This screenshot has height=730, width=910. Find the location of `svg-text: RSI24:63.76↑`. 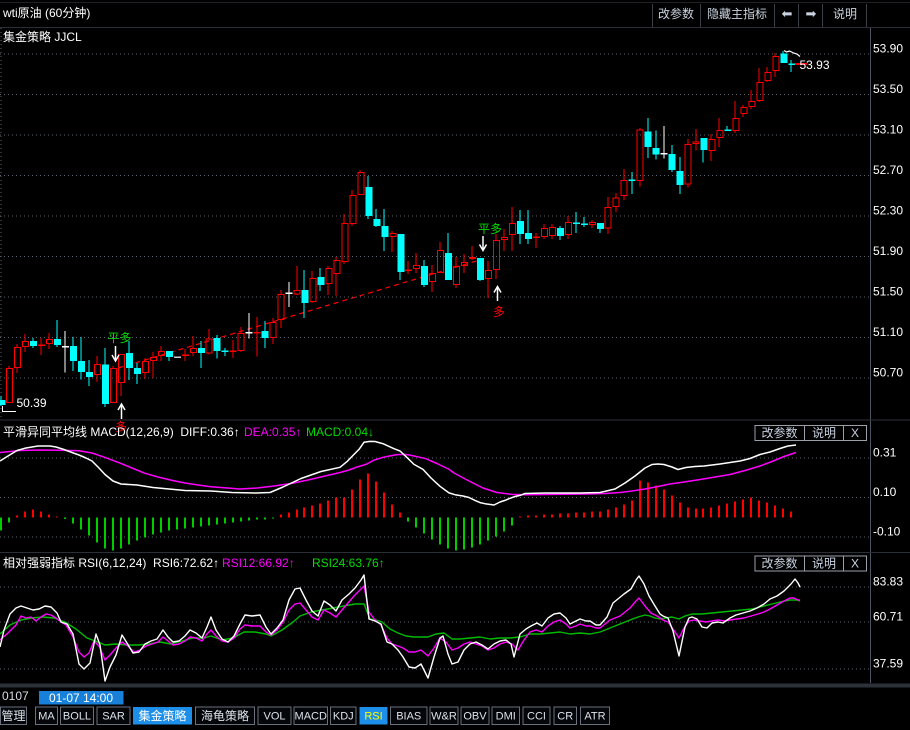

svg-text: RSI24:63.76↑ is located at coordinates (348, 563).